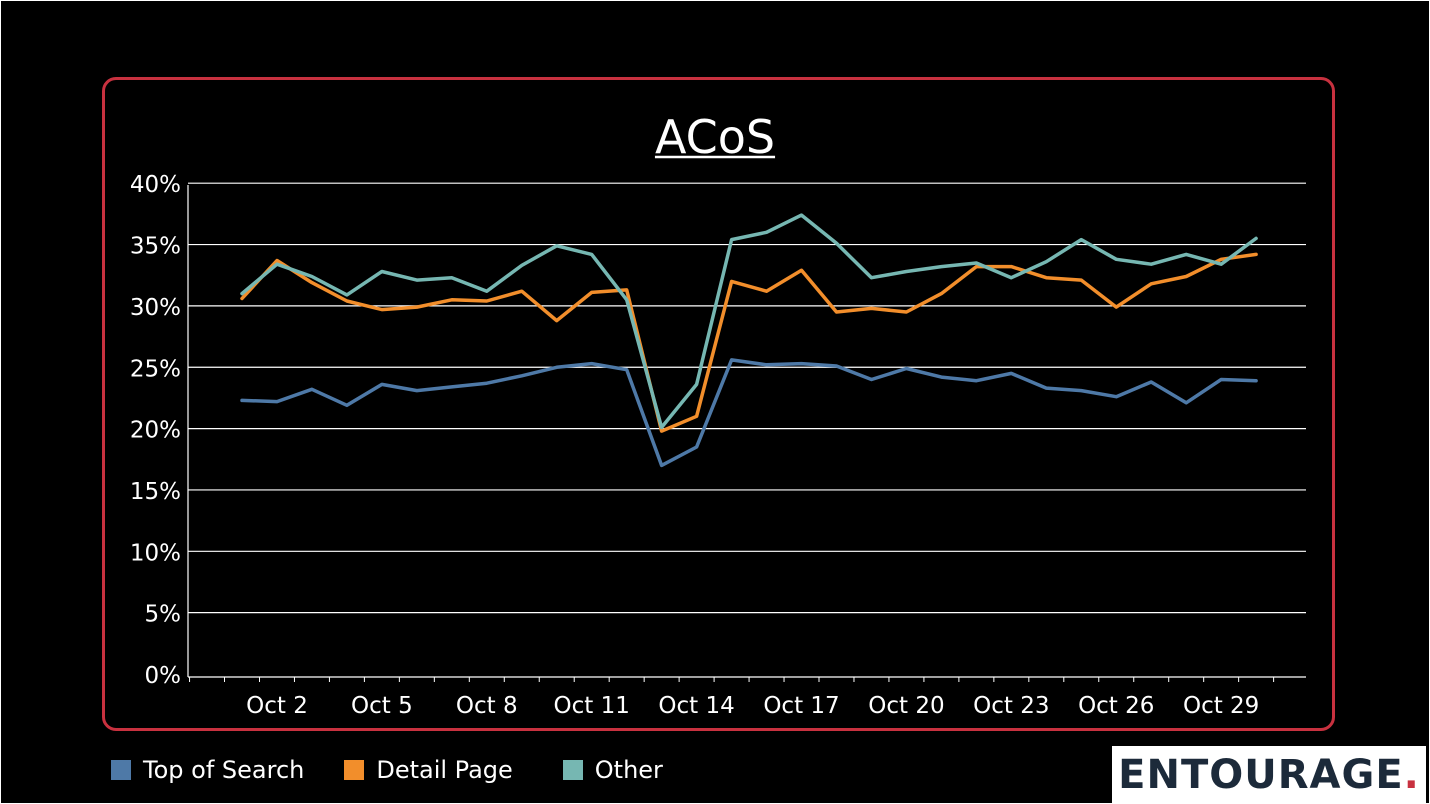  Describe the element at coordinates (592, 706) in the screenshot. I see `x-tick-label: Oct 11` at that location.